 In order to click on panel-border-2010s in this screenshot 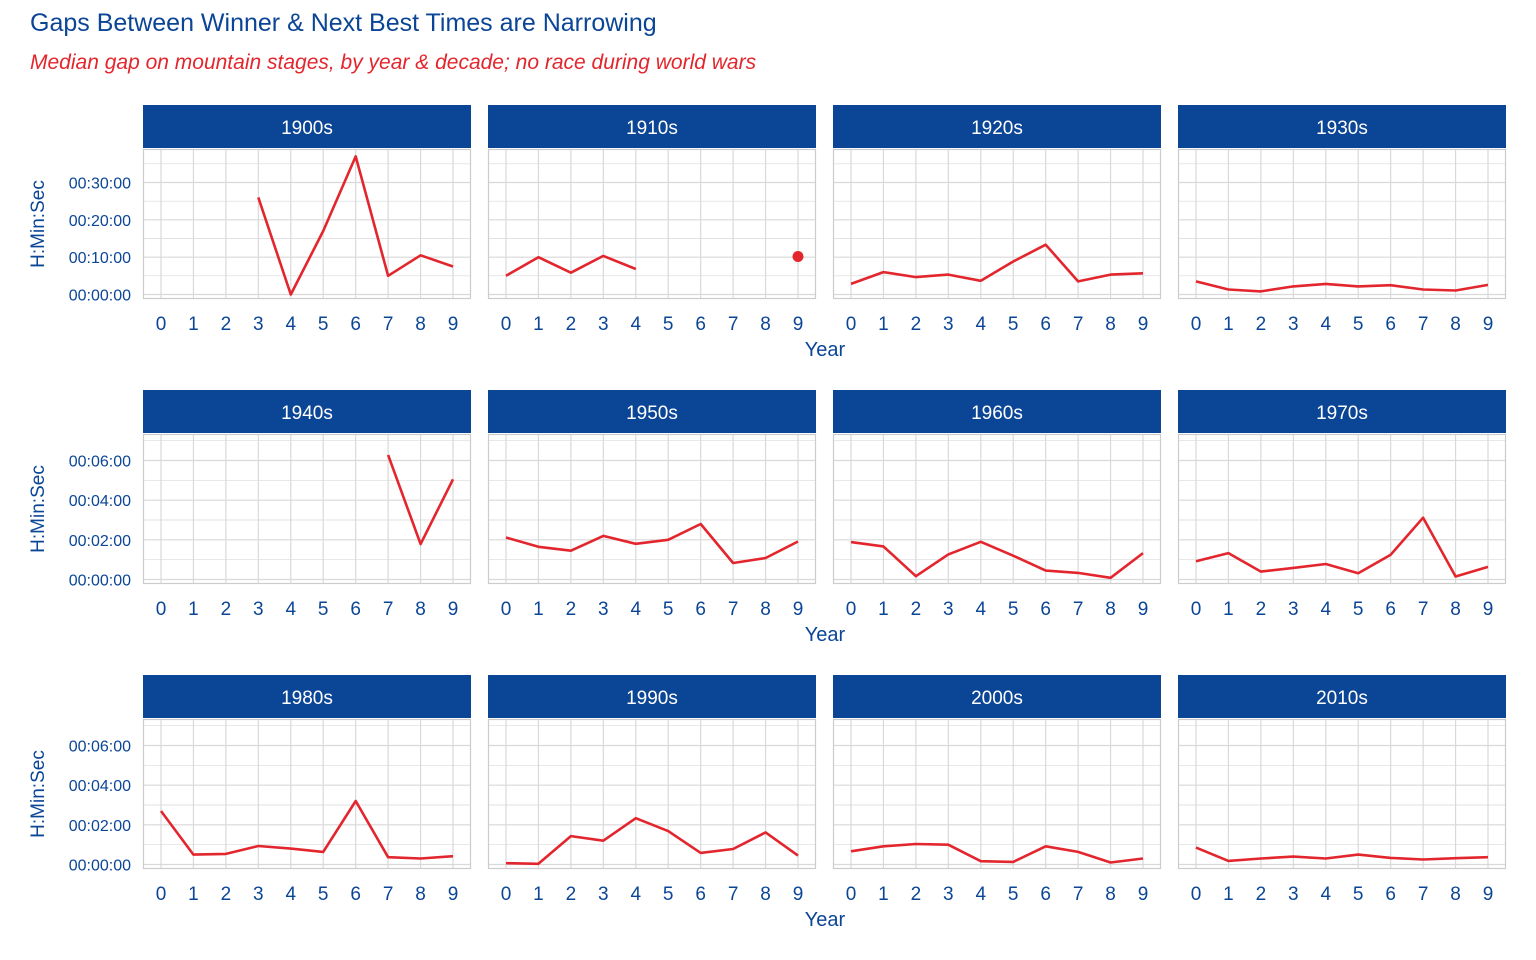, I will do `click(1342, 794)`.